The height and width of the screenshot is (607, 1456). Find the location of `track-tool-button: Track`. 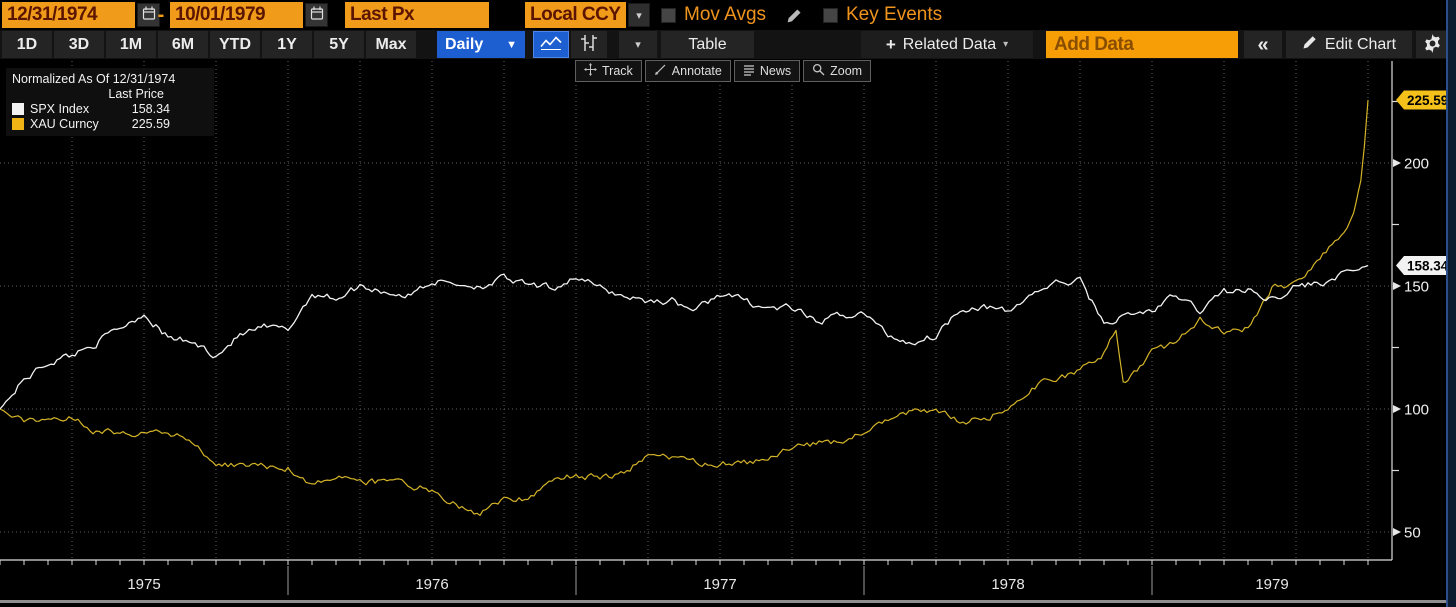

track-tool-button: Track is located at coordinates (608, 71).